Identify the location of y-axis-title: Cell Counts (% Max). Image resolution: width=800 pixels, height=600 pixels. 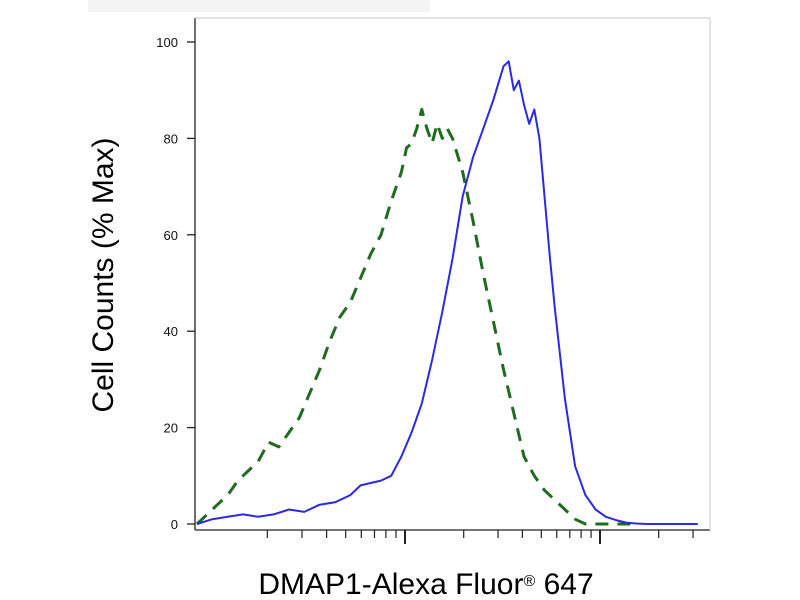
(103, 274).